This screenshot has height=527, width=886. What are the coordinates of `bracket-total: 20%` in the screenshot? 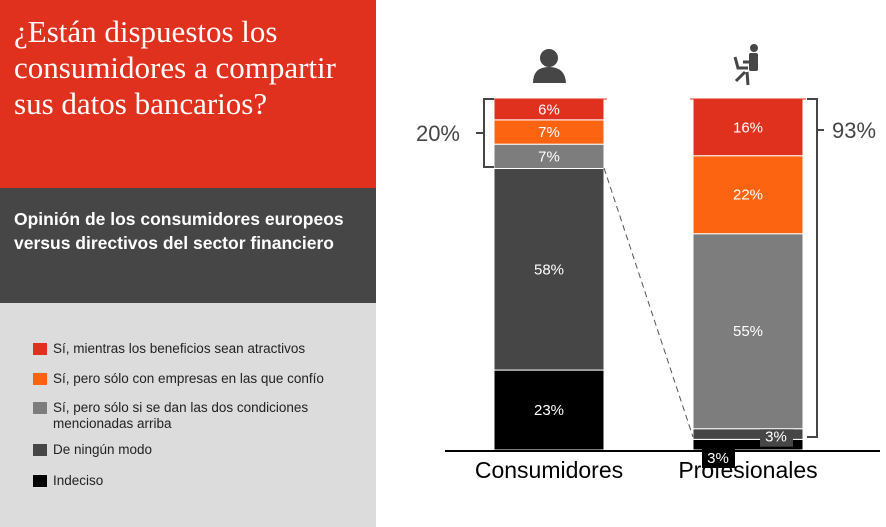 It's located at (438, 133).